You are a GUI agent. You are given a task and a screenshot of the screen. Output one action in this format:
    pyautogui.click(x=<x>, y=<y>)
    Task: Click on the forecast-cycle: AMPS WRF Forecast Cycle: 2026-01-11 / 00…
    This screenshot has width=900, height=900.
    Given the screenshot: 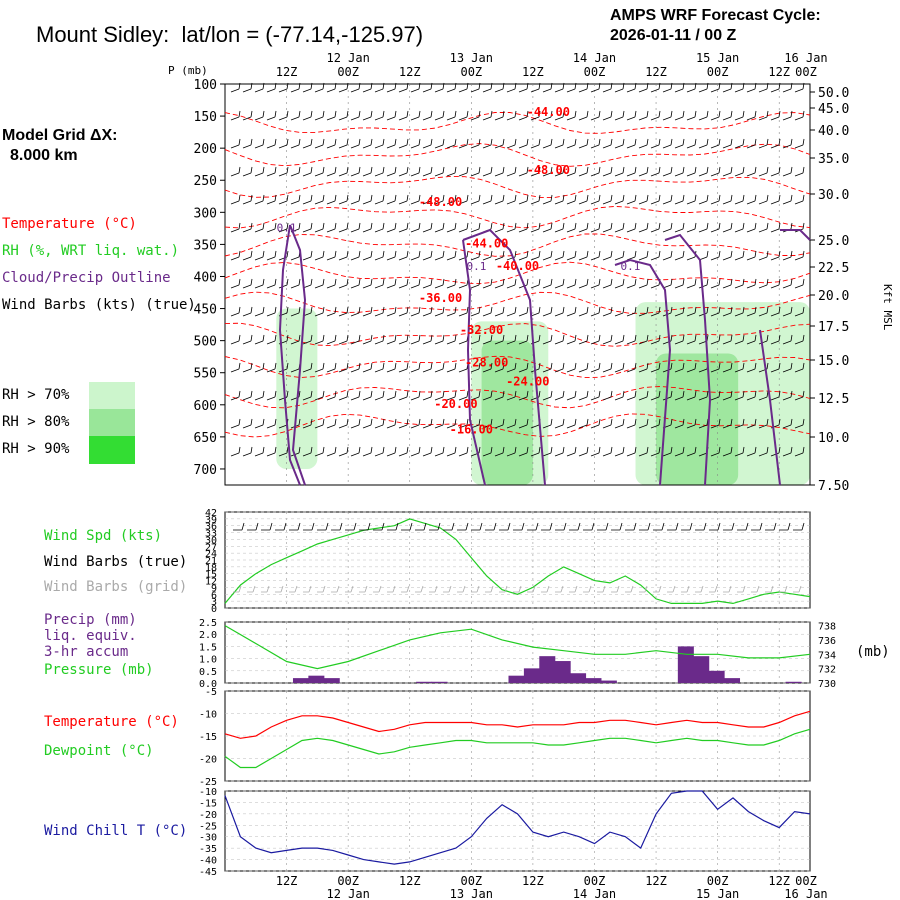 What is the action you would take?
    pyautogui.click(x=715, y=26)
    